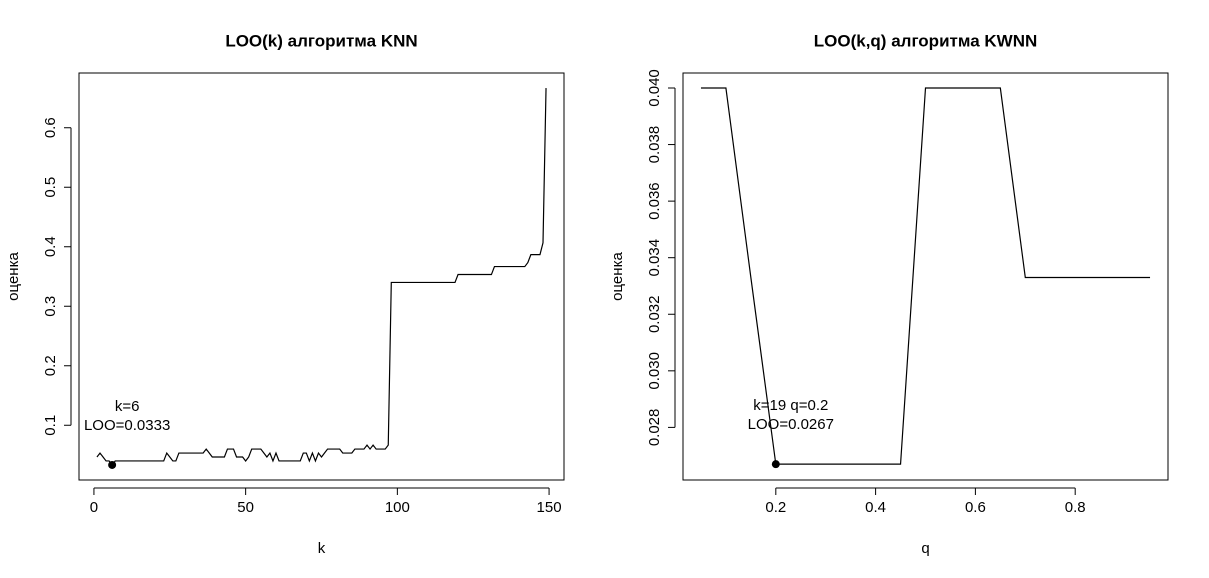 Image resolution: width=1209 pixels, height=578 pixels. What do you see at coordinates (654, 258) in the screenshot?
I see `y-tick-label: 0.034` at bounding box center [654, 258].